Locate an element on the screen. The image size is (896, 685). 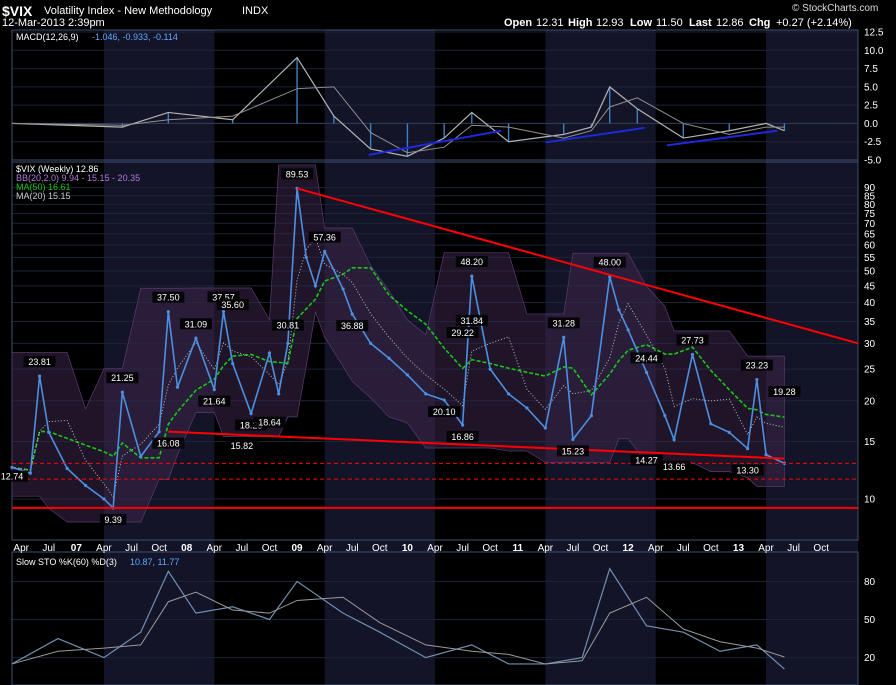
annotation-label: 35.60 is located at coordinates (232, 305).